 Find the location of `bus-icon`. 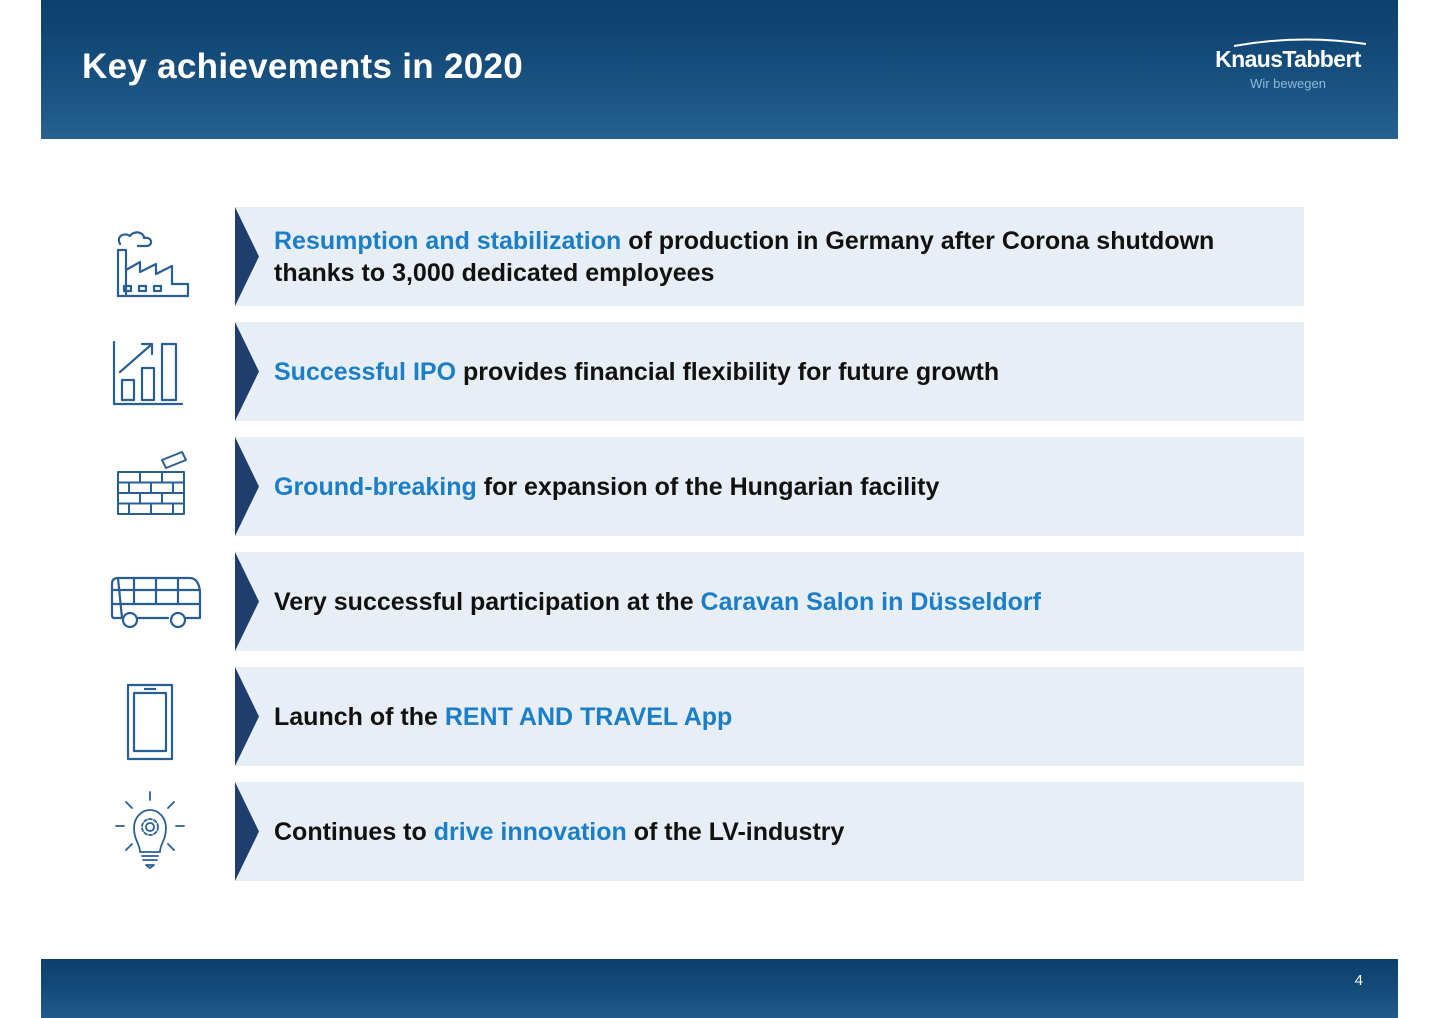

bus-icon is located at coordinates (156, 602).